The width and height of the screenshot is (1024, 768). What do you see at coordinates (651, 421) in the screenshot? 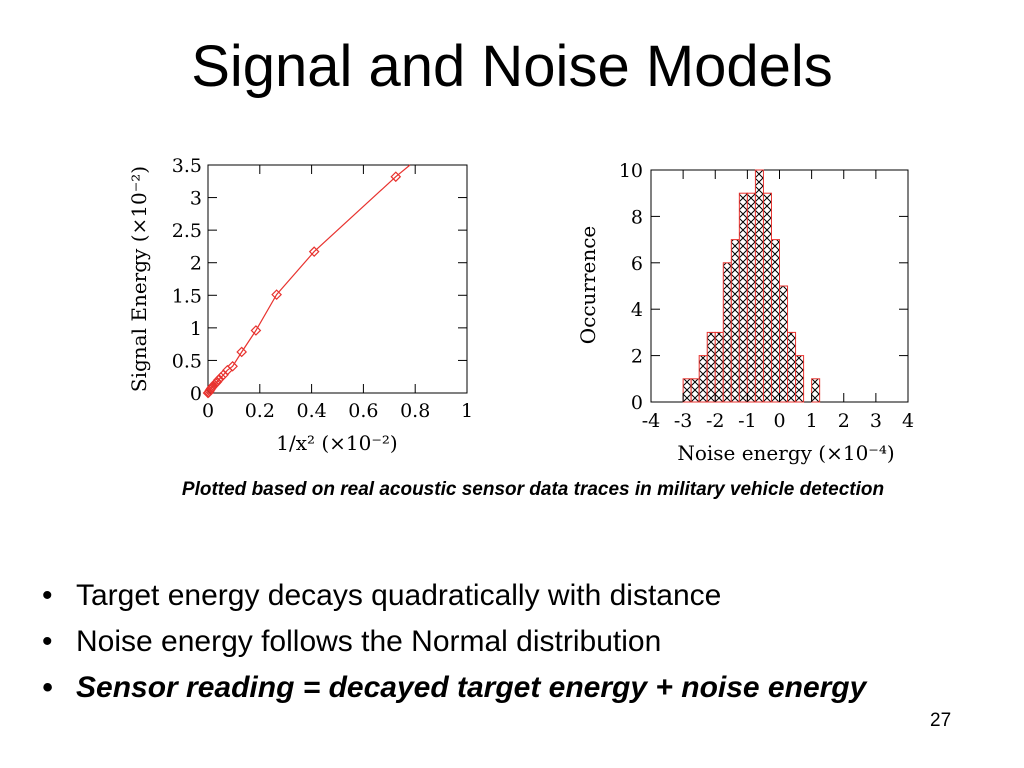
I see `x-tick-label: -4` at bounding box center [651, 421].